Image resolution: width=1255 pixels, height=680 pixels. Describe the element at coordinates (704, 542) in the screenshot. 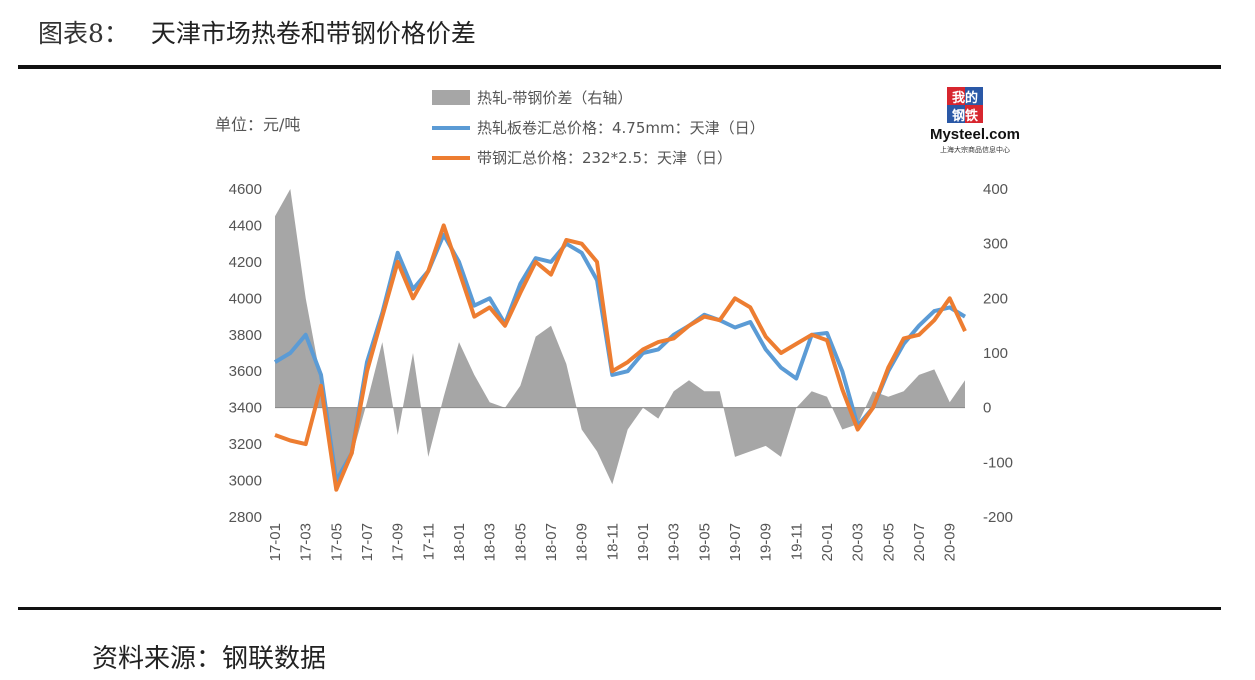

I see `x-tick-label: 19-05` at that location.